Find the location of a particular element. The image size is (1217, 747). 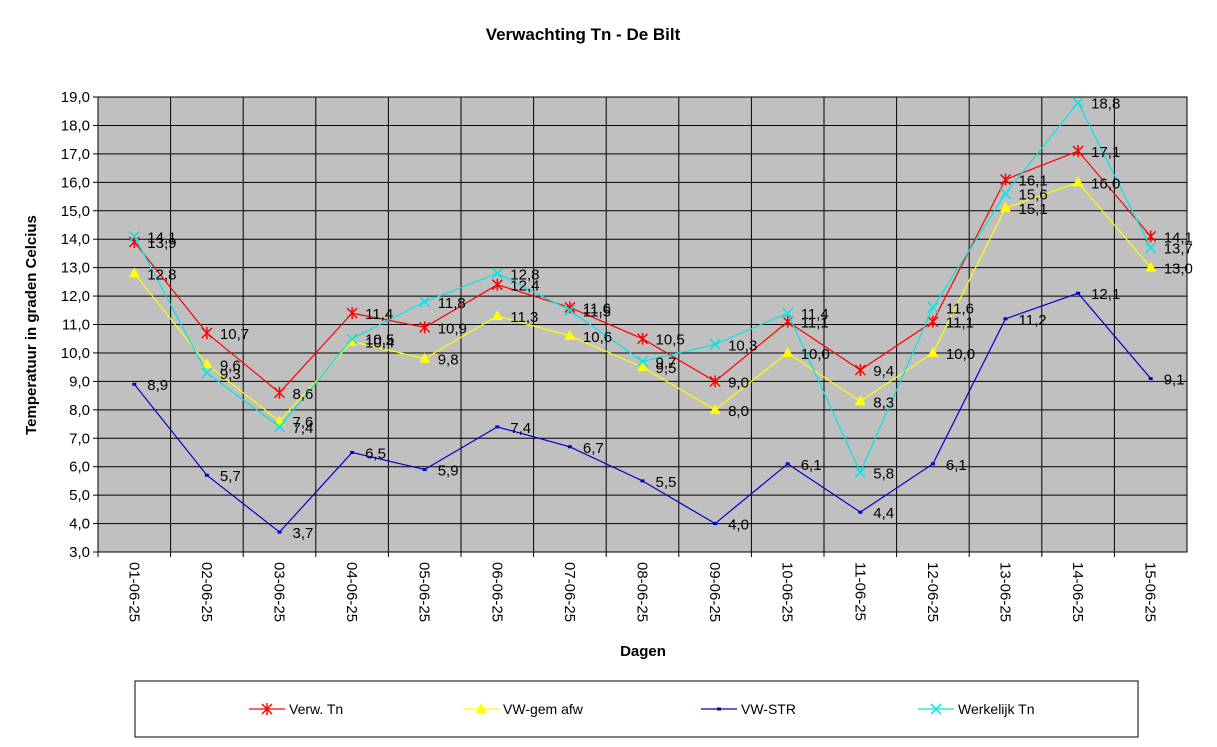

x-tick-label: 01-06-25 is located at coordinates (133, 592).